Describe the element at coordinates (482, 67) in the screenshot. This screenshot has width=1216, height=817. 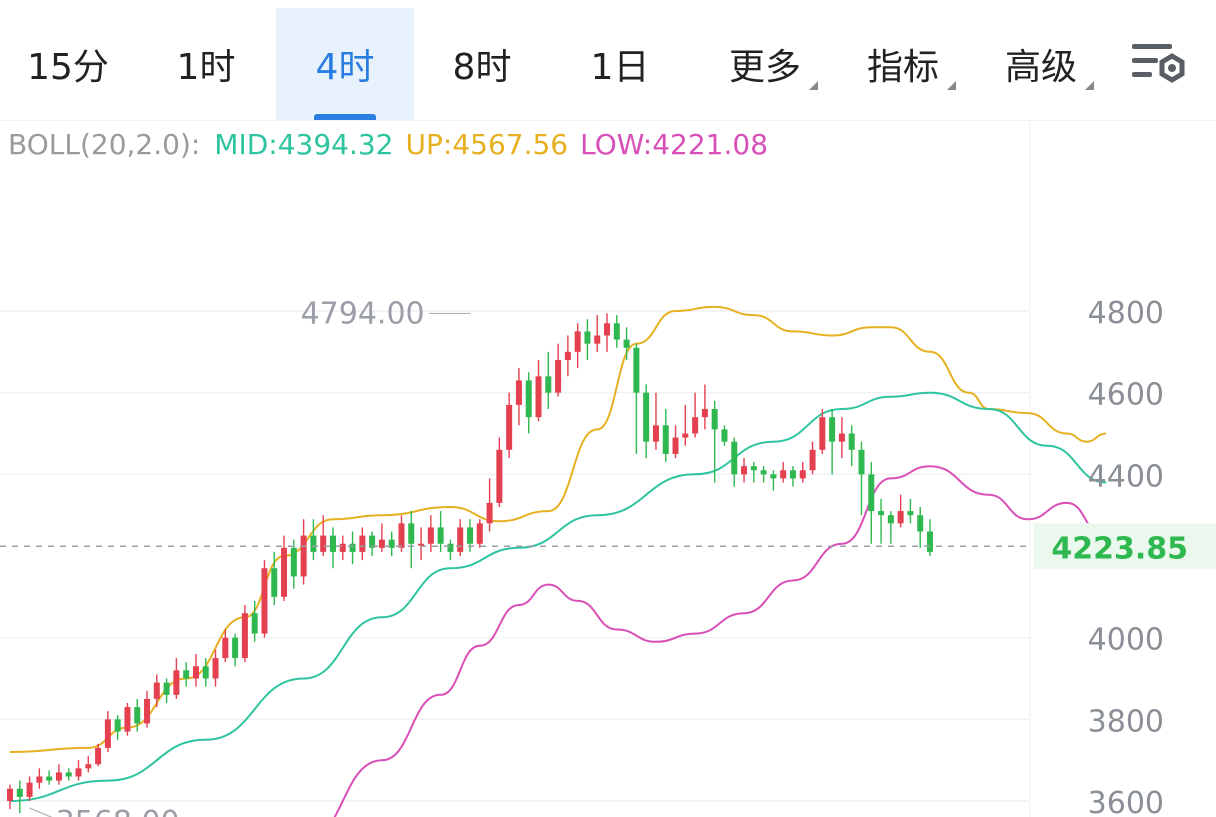
I see `tab-8h: 8时` at that location.